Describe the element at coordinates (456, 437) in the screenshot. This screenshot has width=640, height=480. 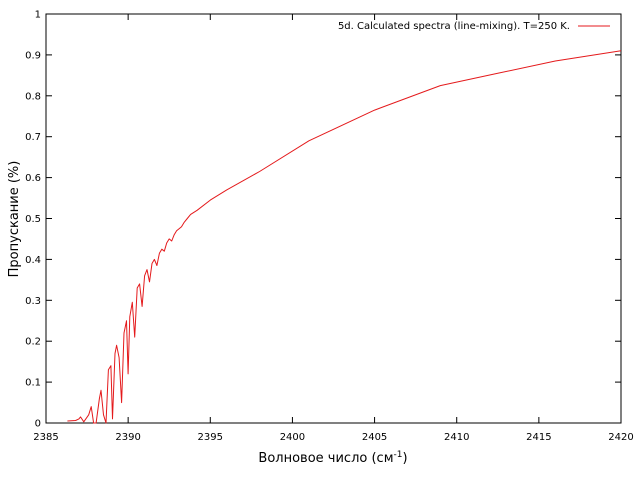
I see `x-tick-label: 2410` at that location.